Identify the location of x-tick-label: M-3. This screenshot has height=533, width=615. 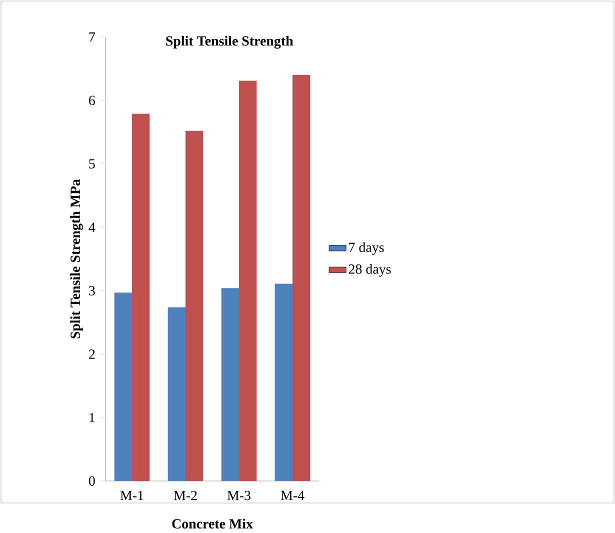
(238, 495).